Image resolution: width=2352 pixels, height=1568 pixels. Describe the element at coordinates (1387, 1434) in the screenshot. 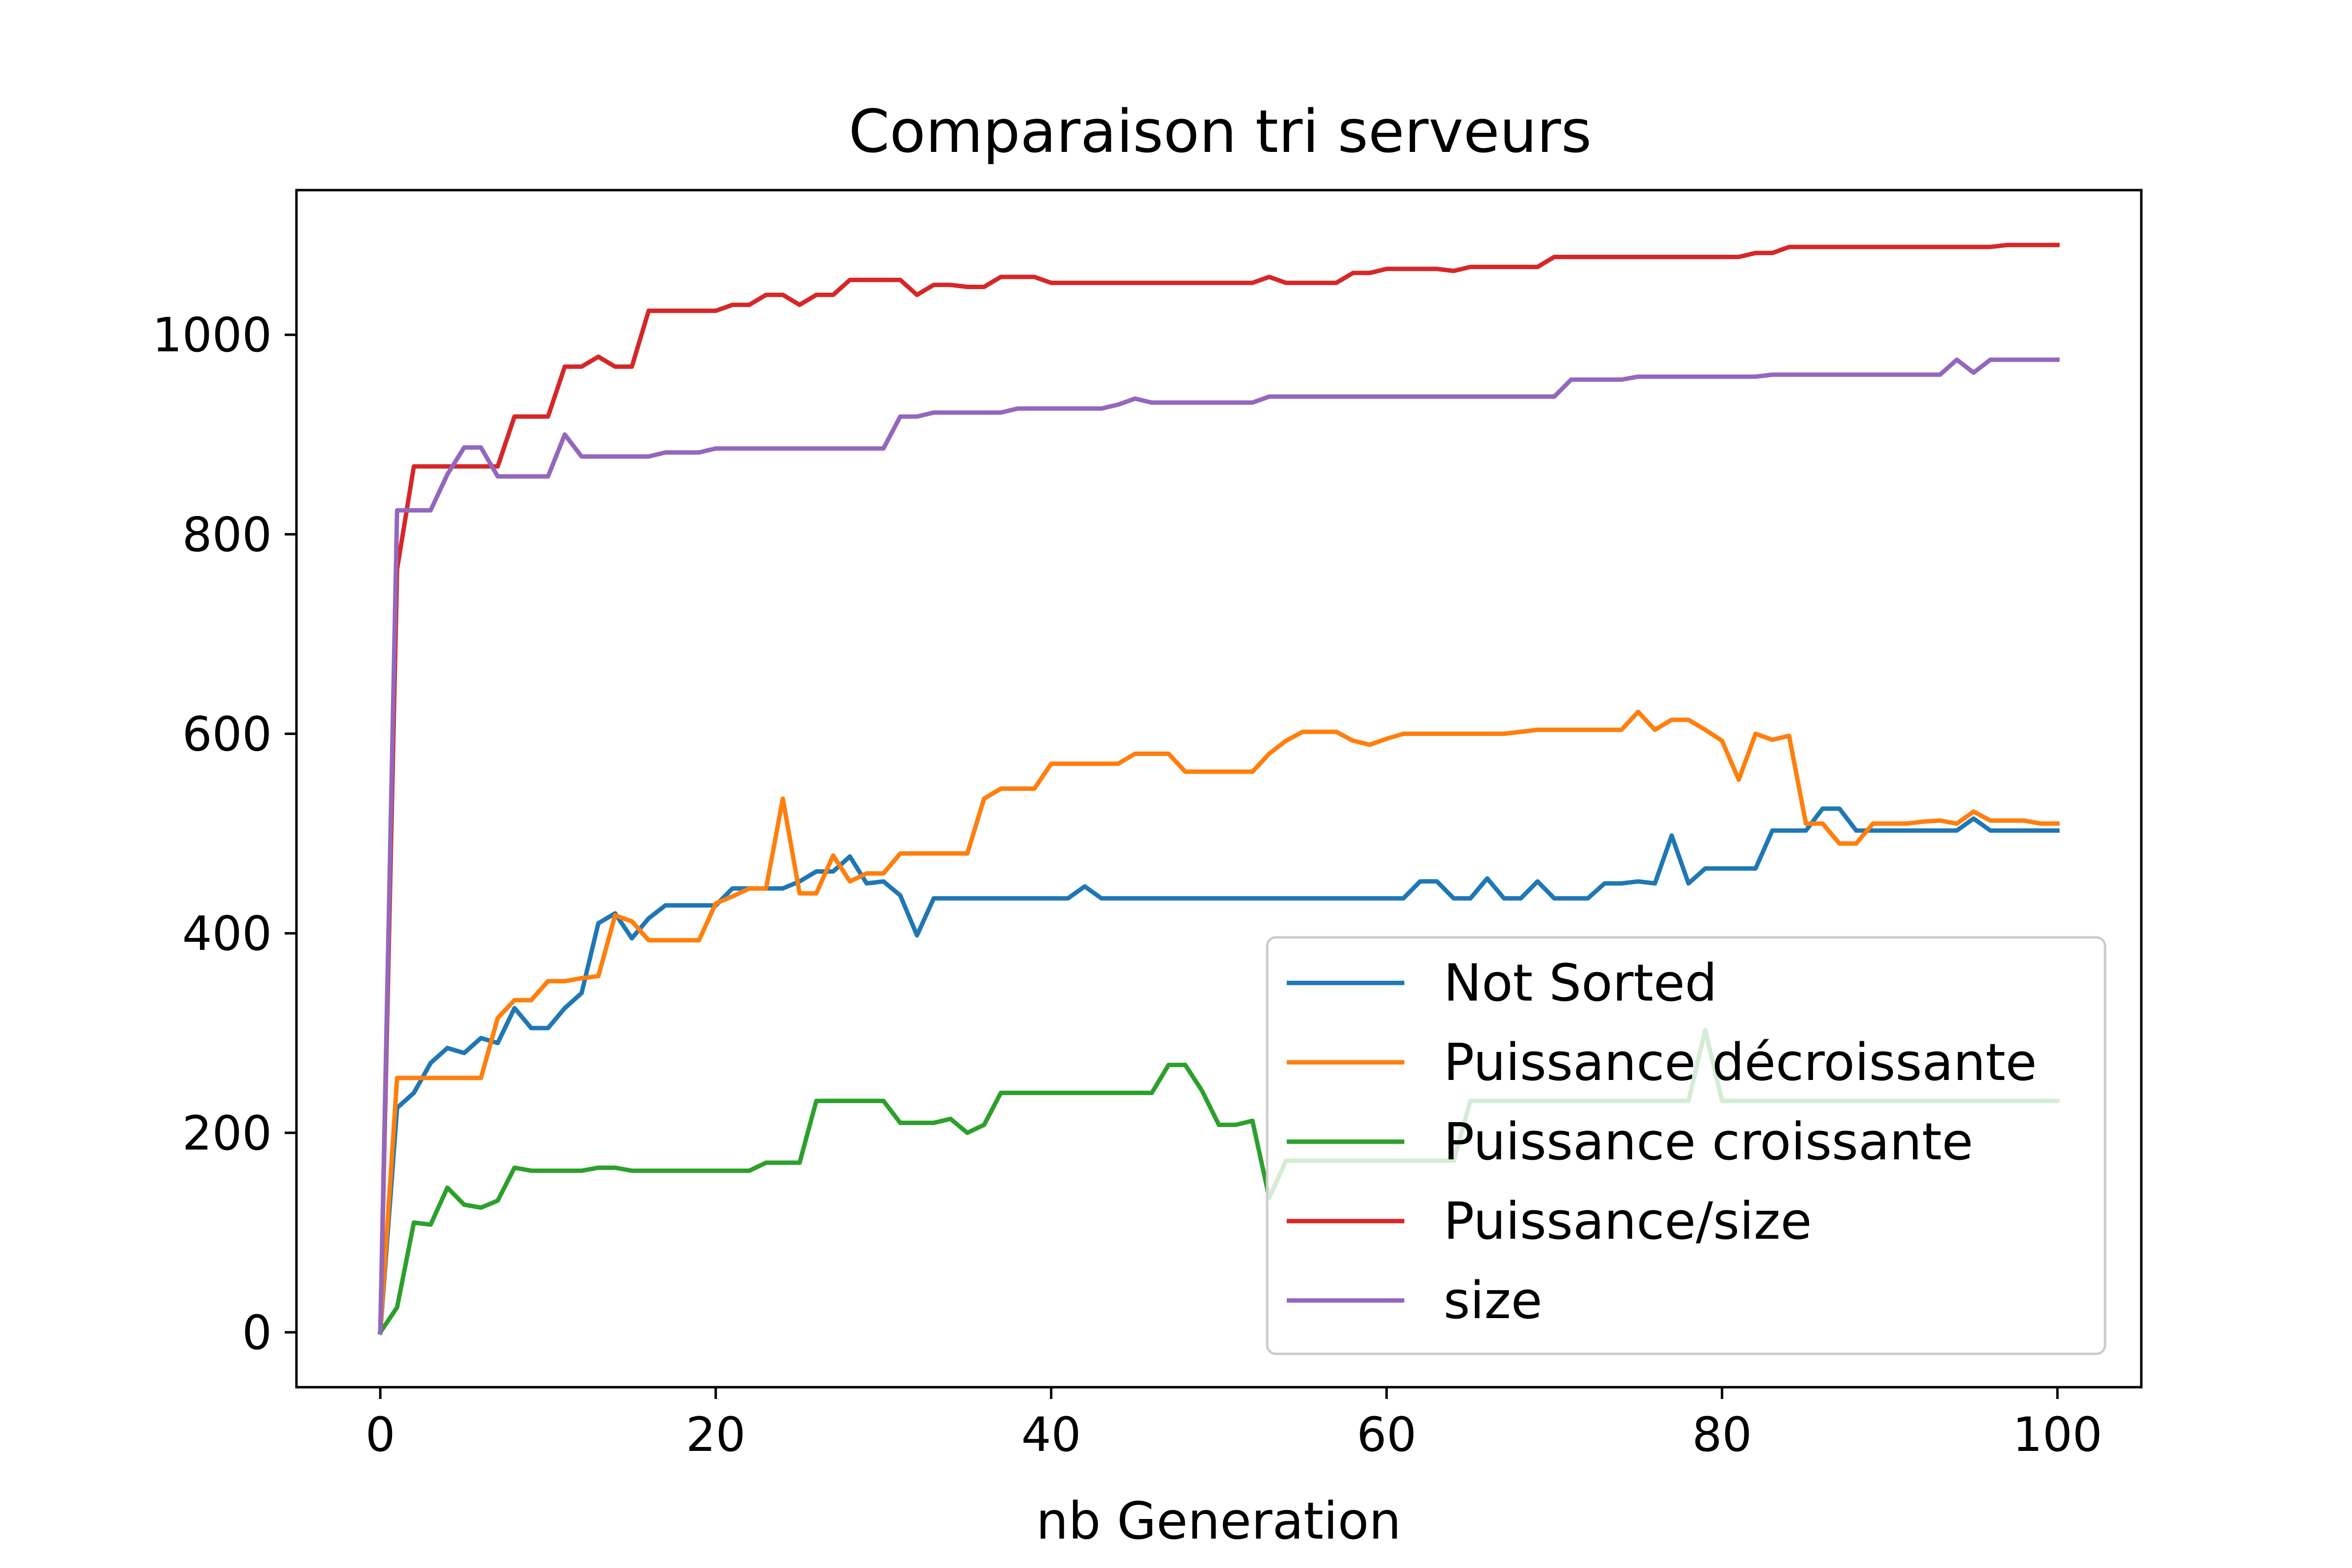

I see `x-tick-label-3: 60` at that location.